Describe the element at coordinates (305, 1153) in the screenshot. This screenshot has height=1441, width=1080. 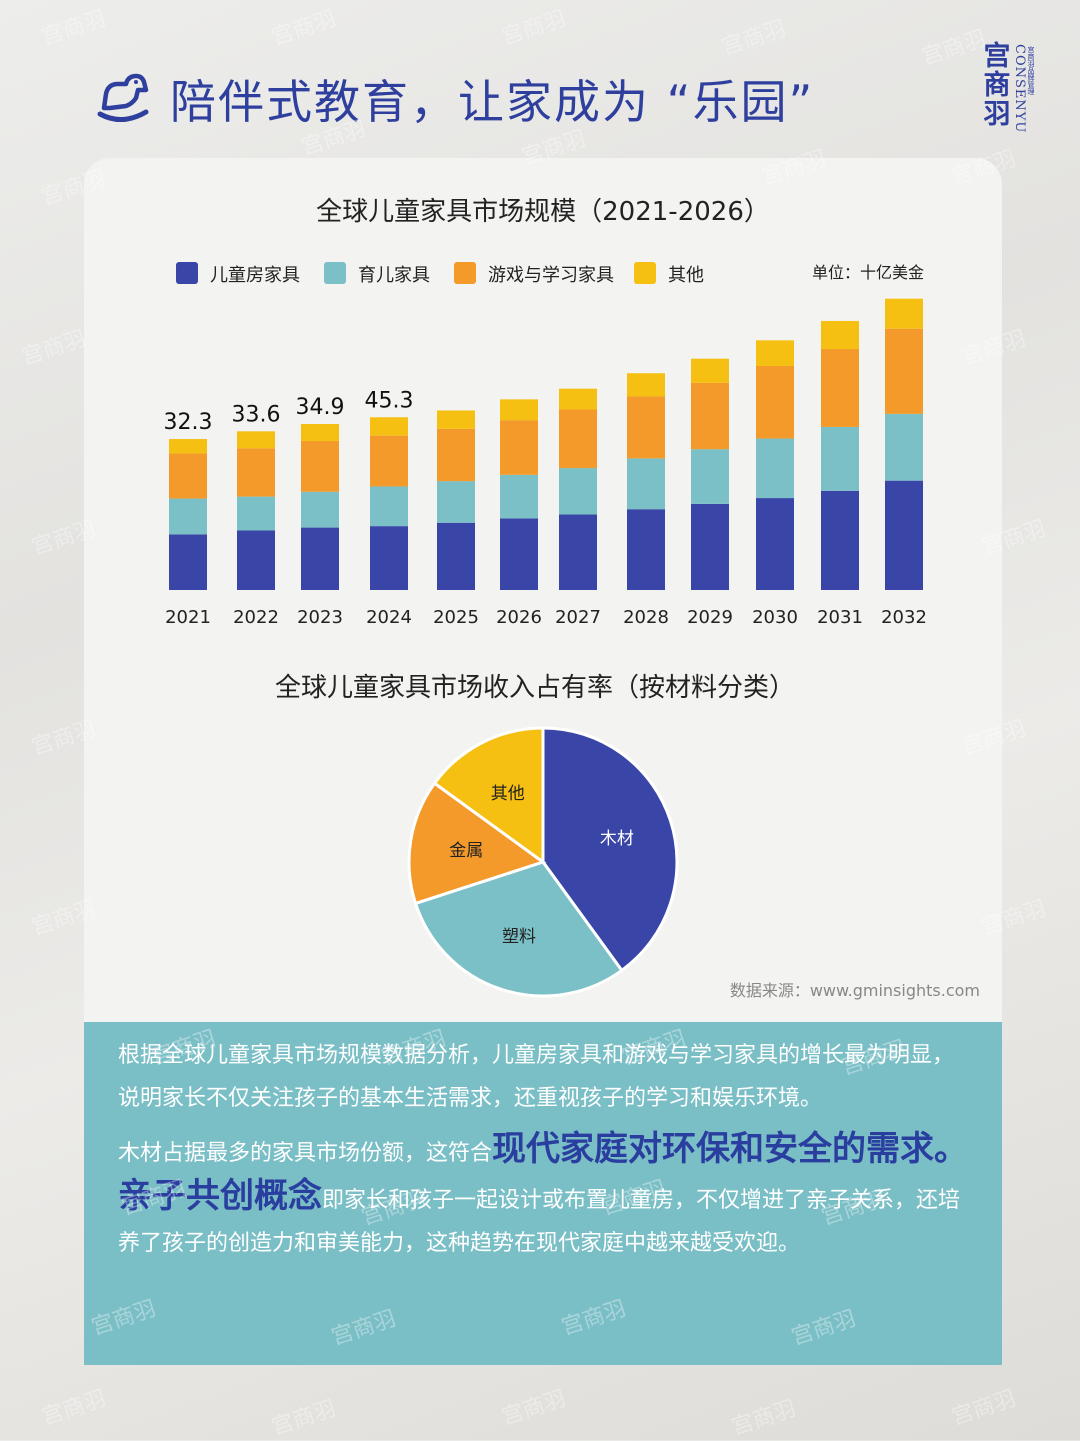
I see `summary-text: 木材占据最多的家具市场份额，这符合` at that location.